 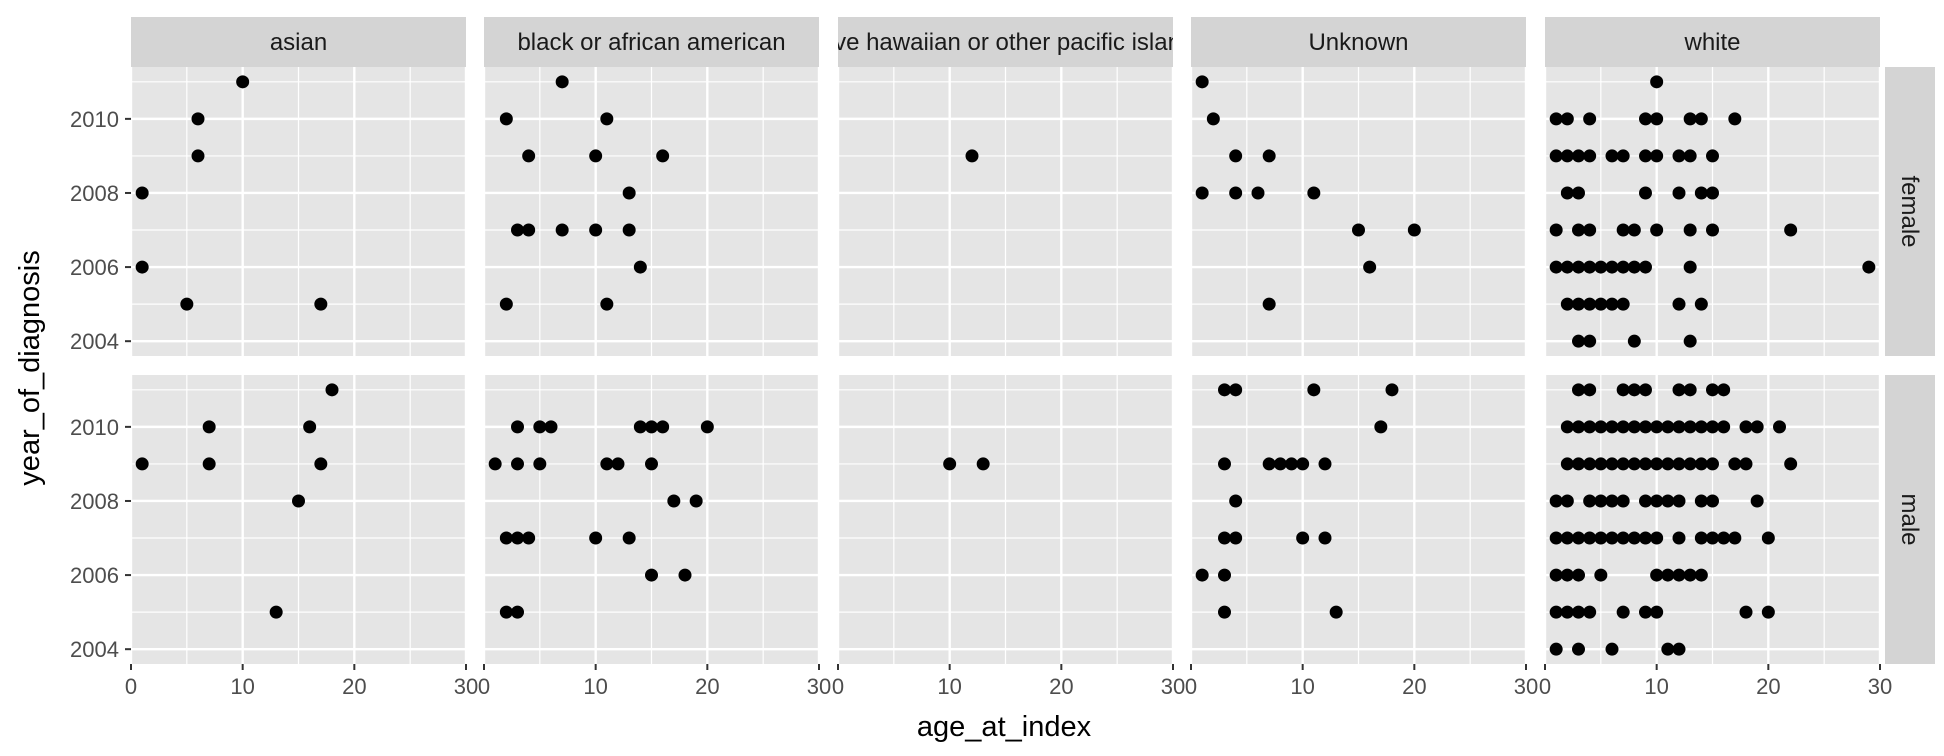 I want to click on column-strip-label: black or african american, so click(x=651, y=42).